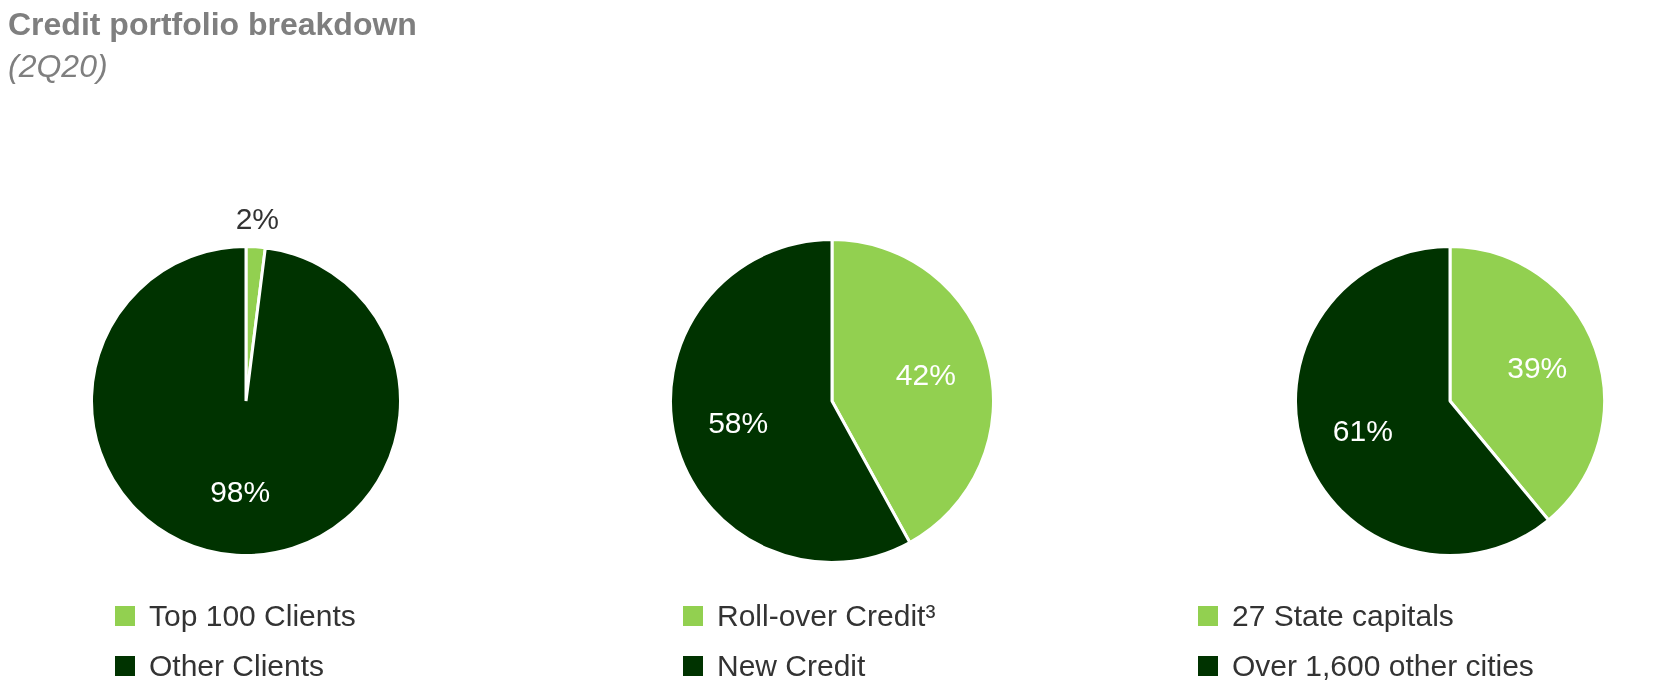  What do you see at coordinates (826, 616) in the screenshot?
I see `legend-label: Roll-over Credit³` at bounding box center [826, 616].